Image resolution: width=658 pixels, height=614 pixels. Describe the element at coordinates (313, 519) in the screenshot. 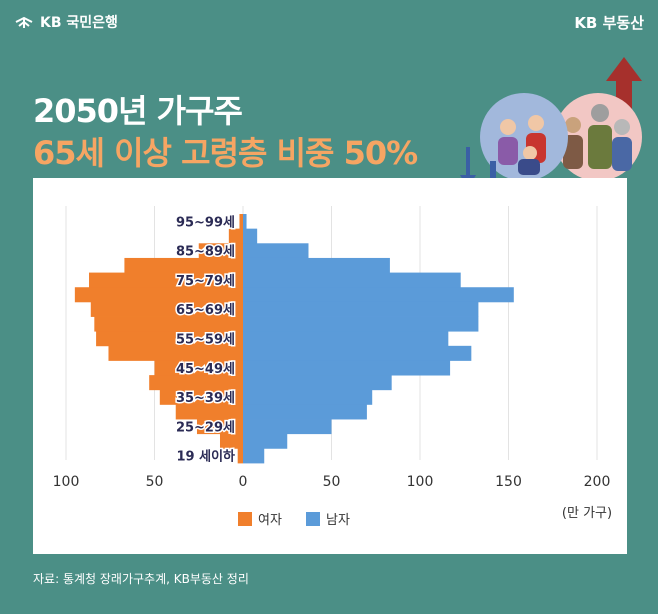

I see `legend-swatch-male` at that location.